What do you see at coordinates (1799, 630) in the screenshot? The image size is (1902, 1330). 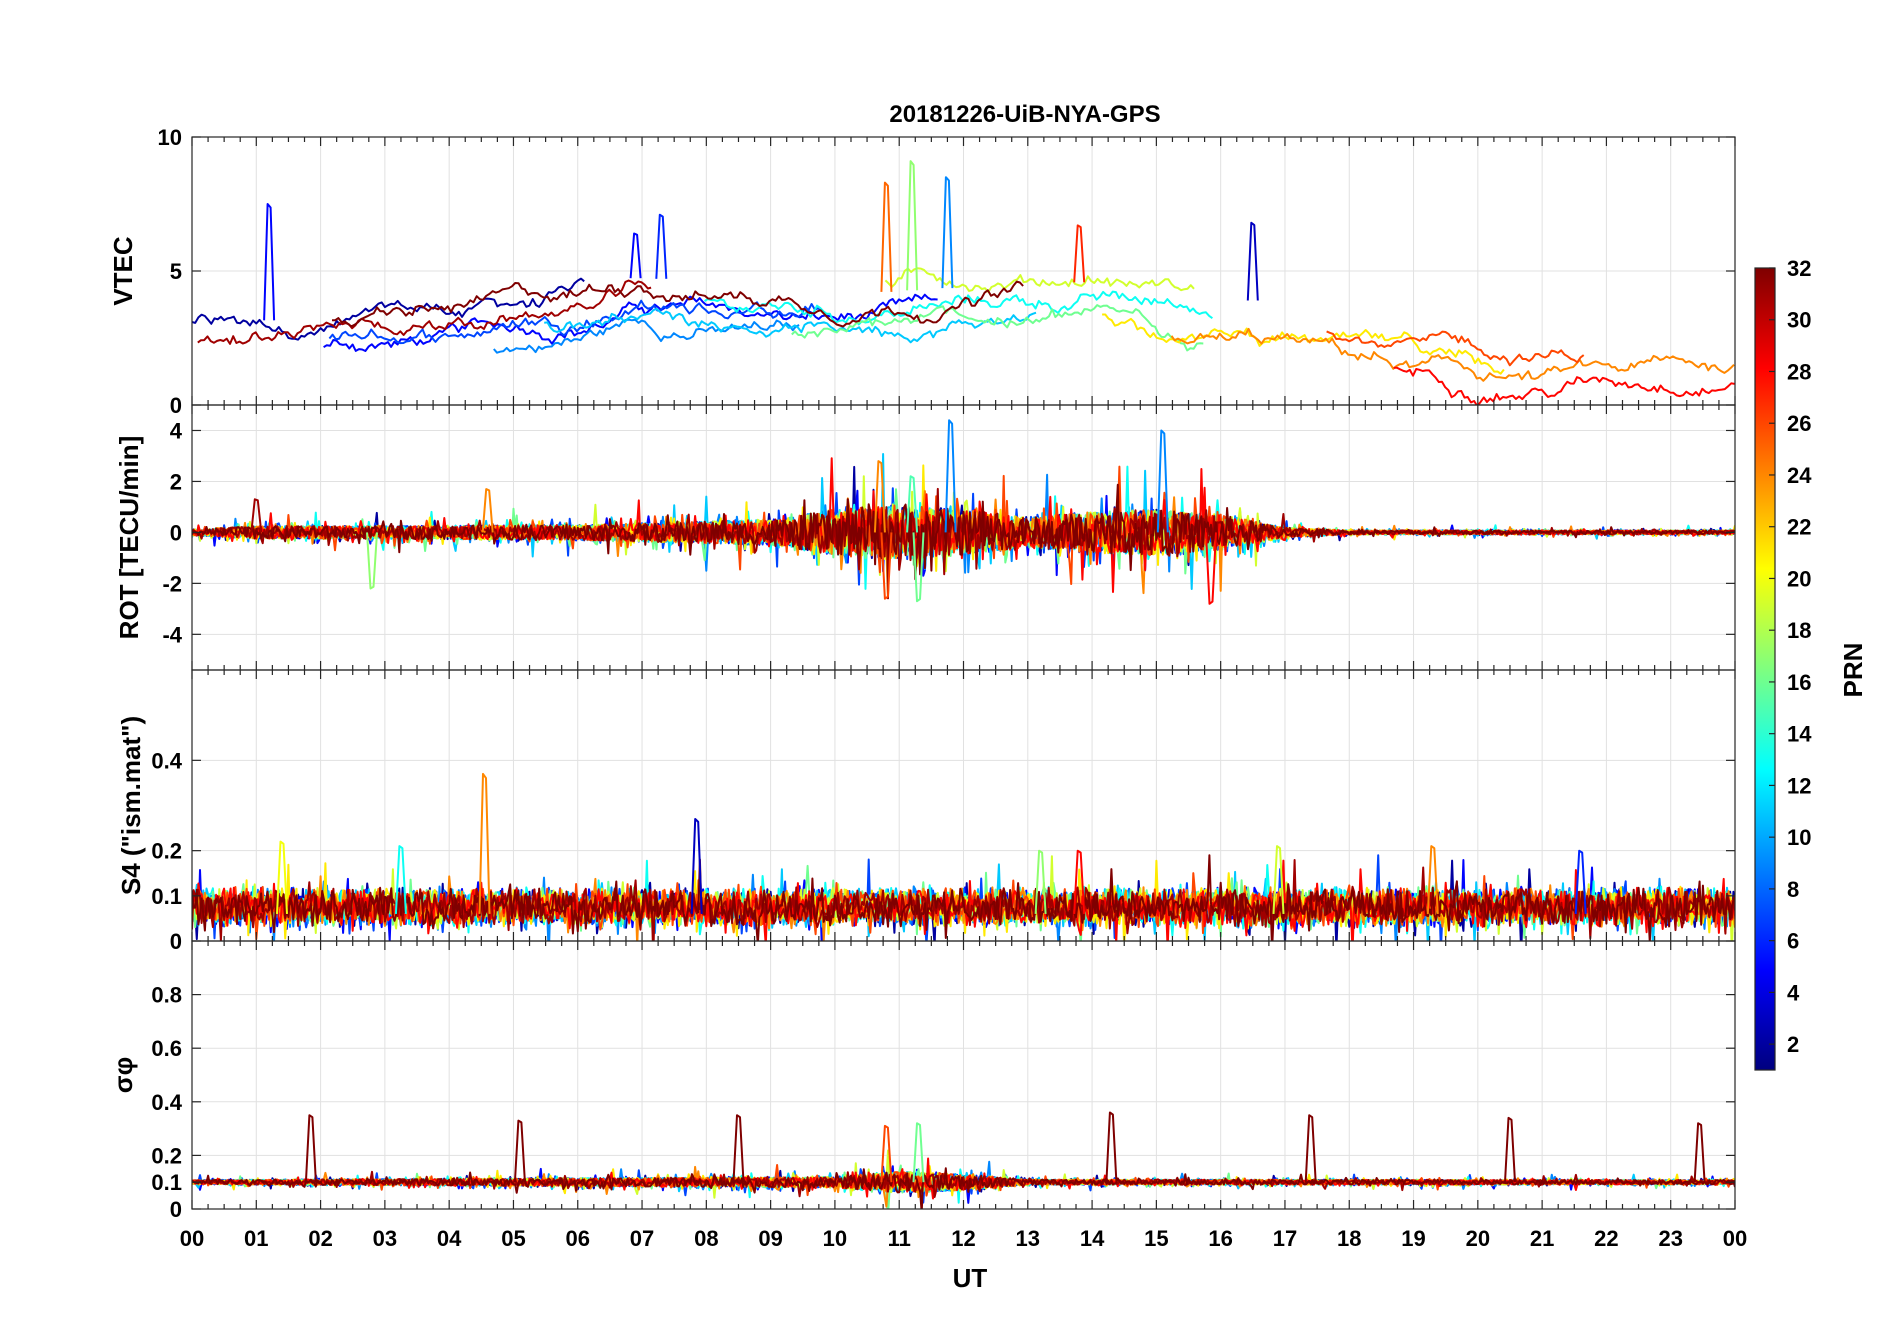 I see `colorbar-tick-label: 18` at bounding box center [1799, 630].